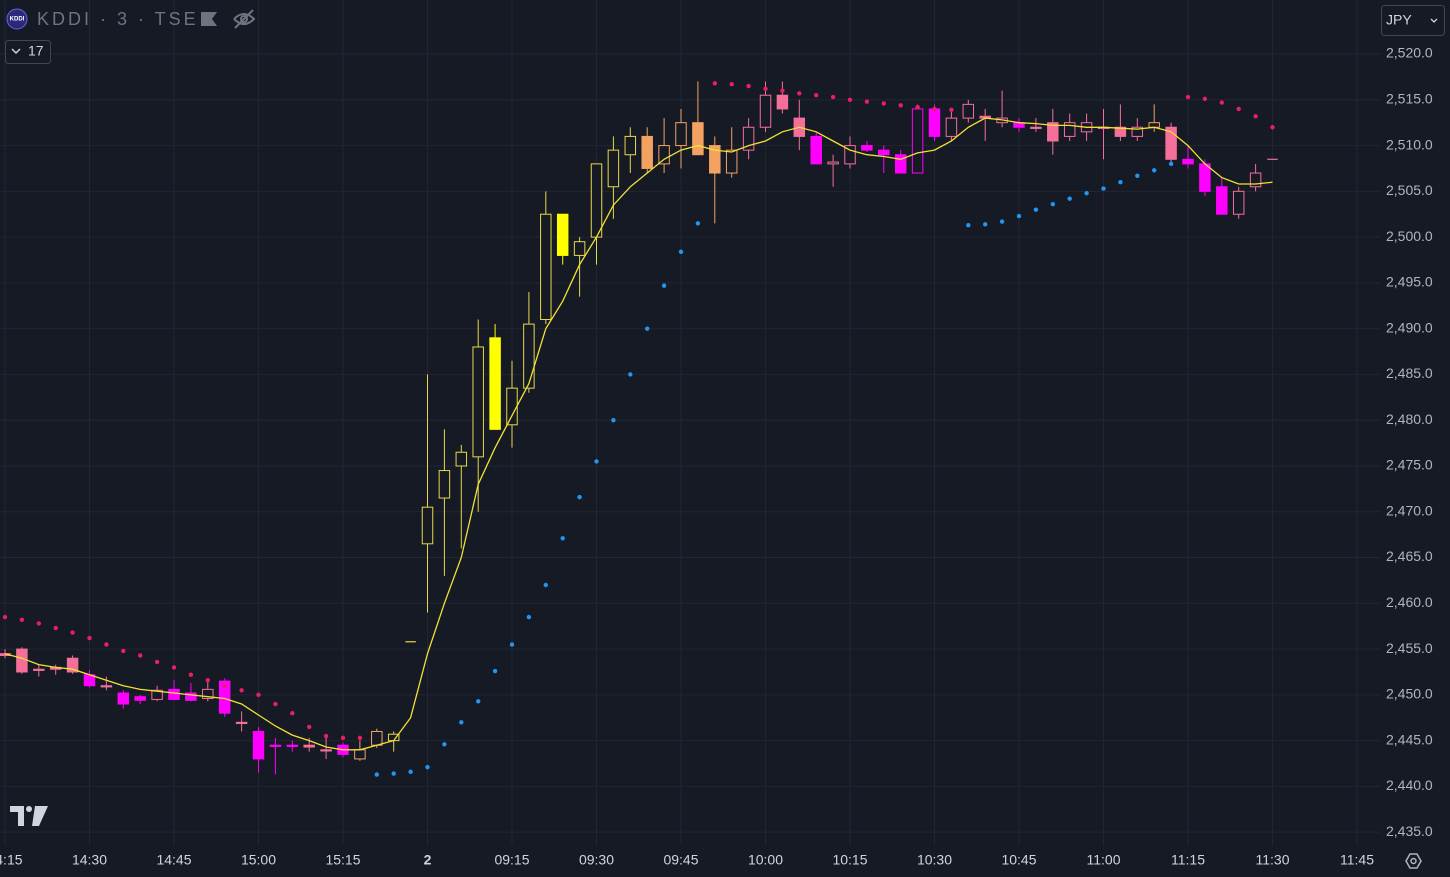 The image size is (1450, 877). What do you see at coordinates (1434, 20) in the screenshot?
I see `chevron` at bounding box center [1434, 20].